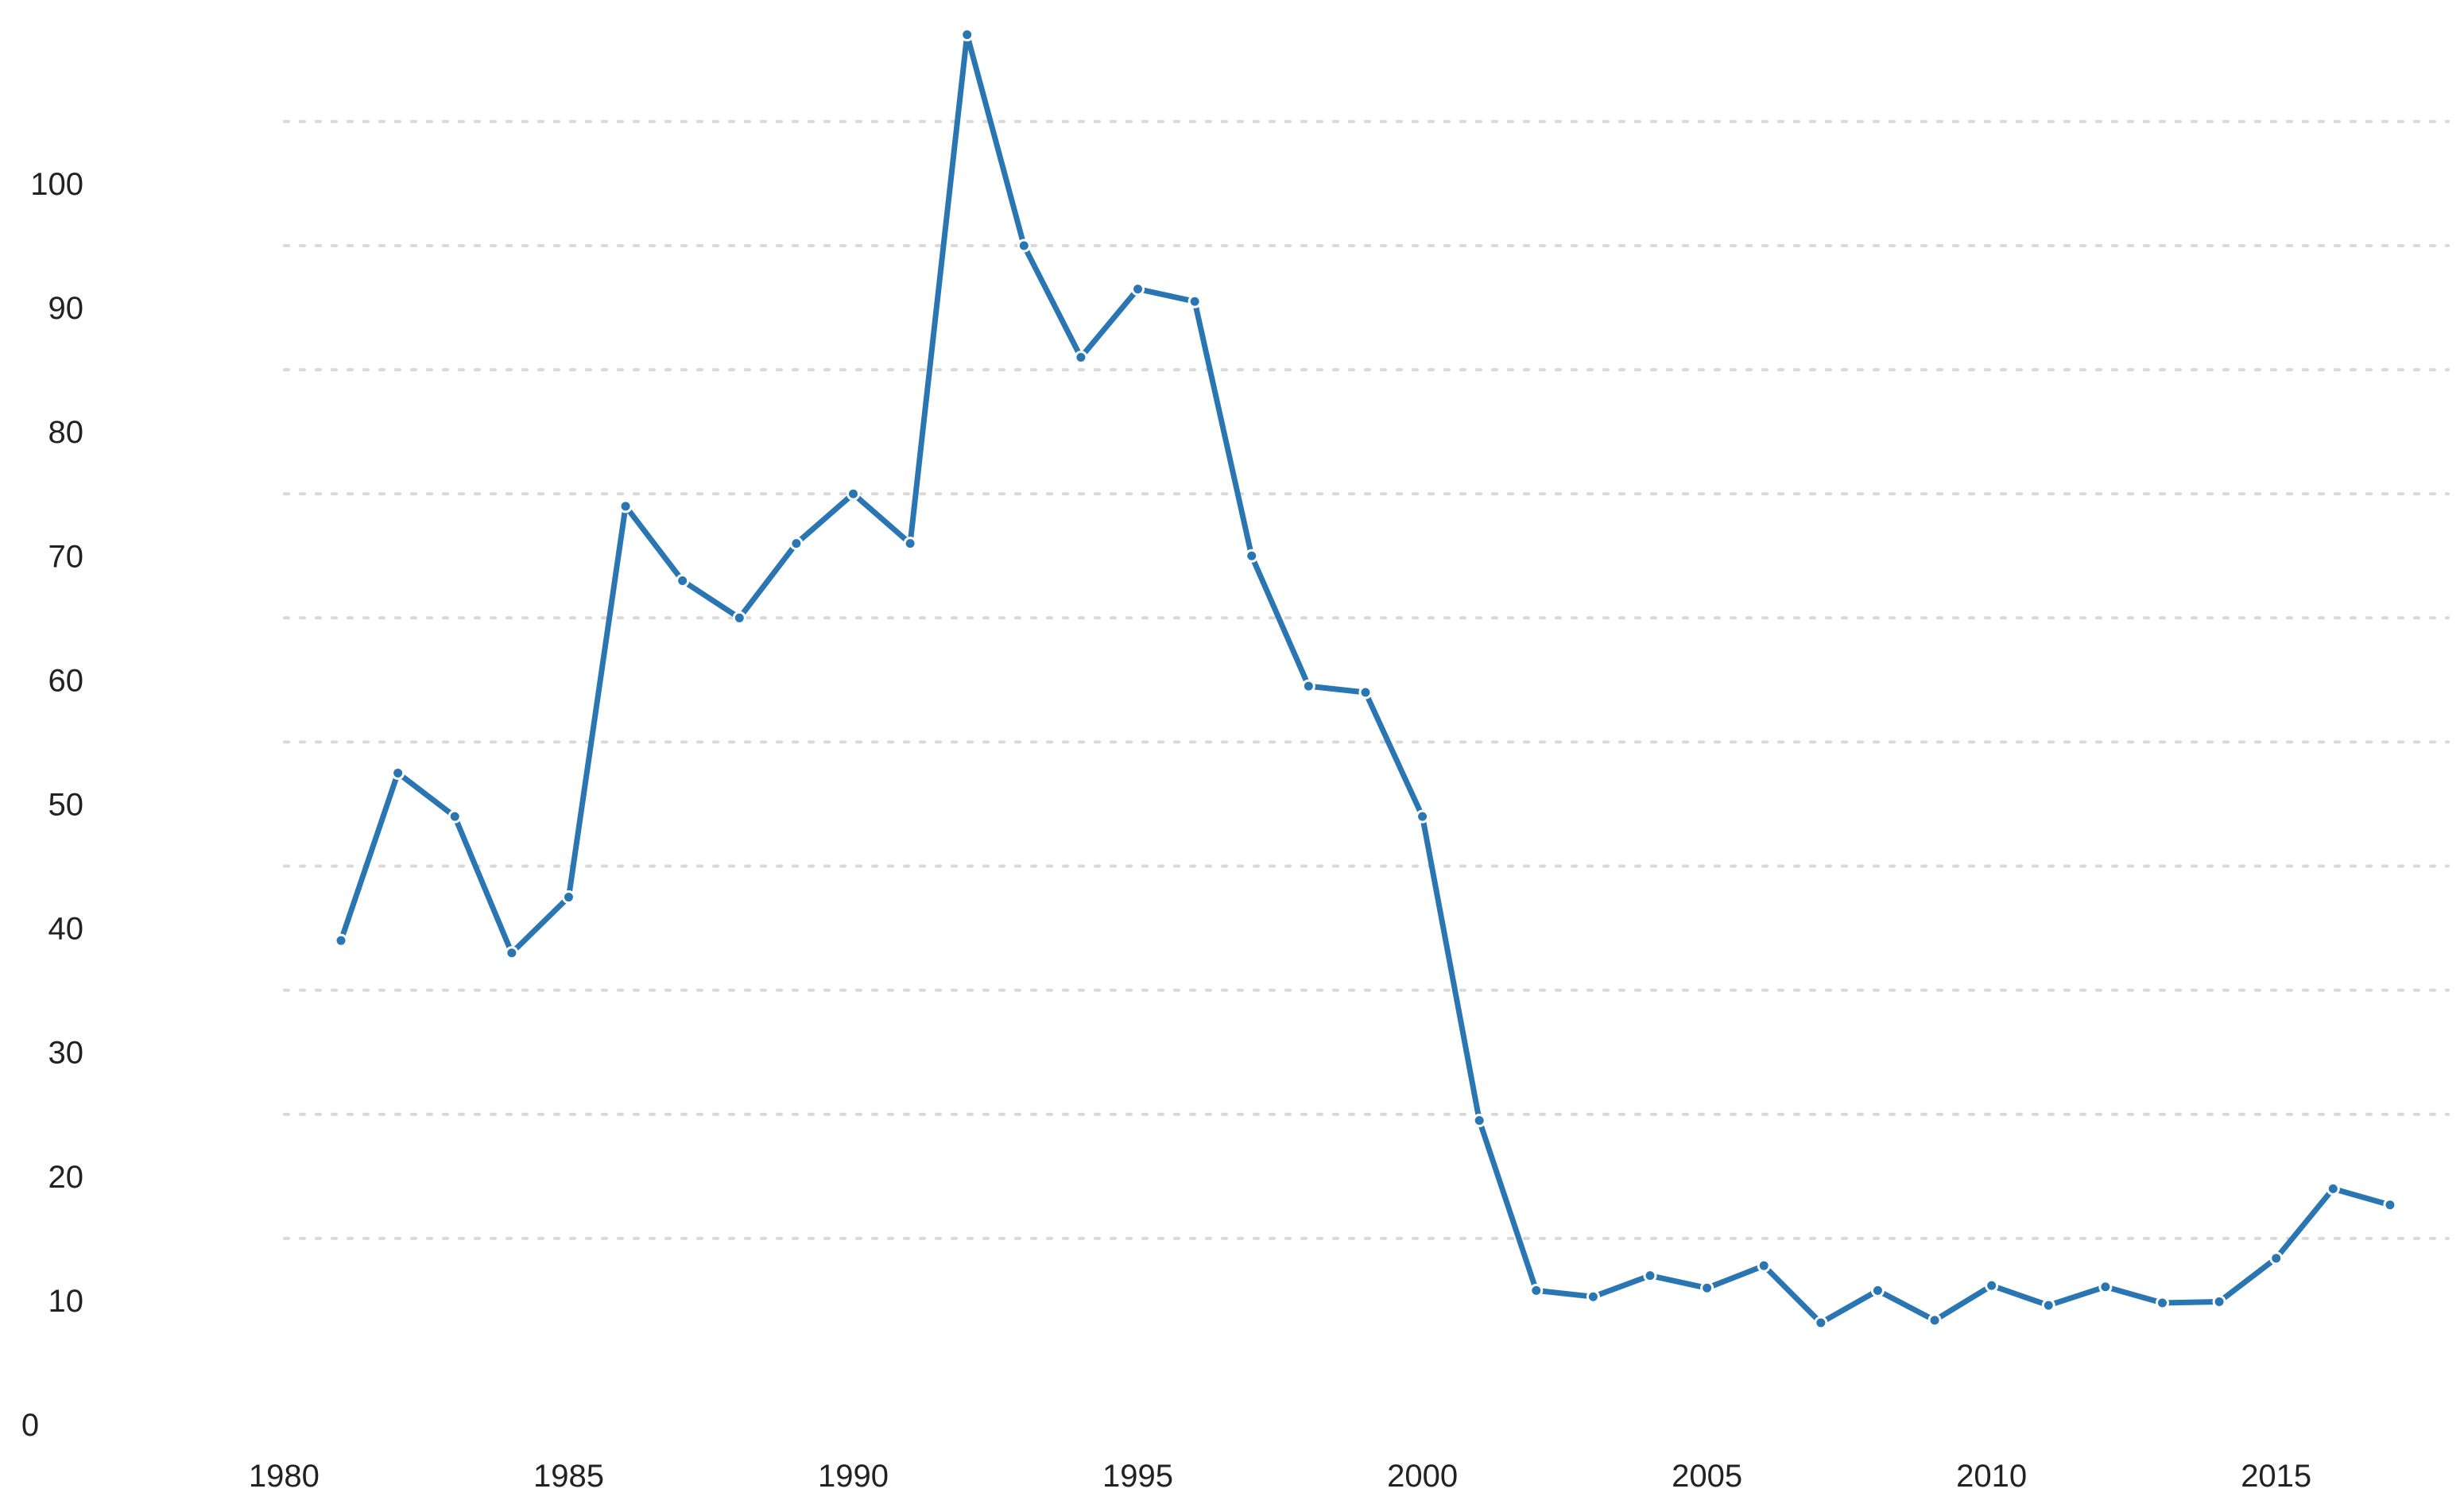 This screenshot has height=1508, width=2464. What do you see at coordinates (284, 1476) in the screenshot?
I see `x-tick-label: 1980` at bounding box center [284, 1476].